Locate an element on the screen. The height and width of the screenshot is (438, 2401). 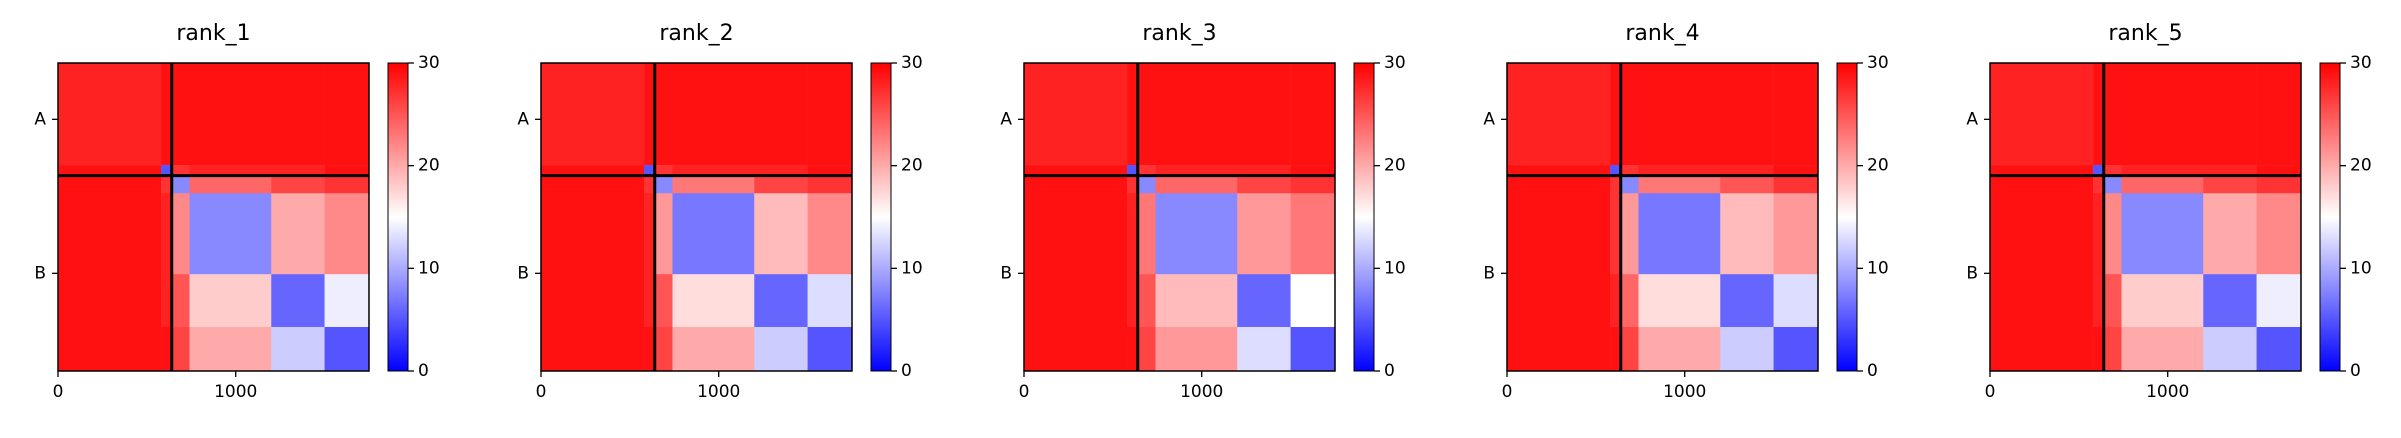
panel: rank_1 0 1000 A B 0 10 20 30 is located at coordinates (236, 211).